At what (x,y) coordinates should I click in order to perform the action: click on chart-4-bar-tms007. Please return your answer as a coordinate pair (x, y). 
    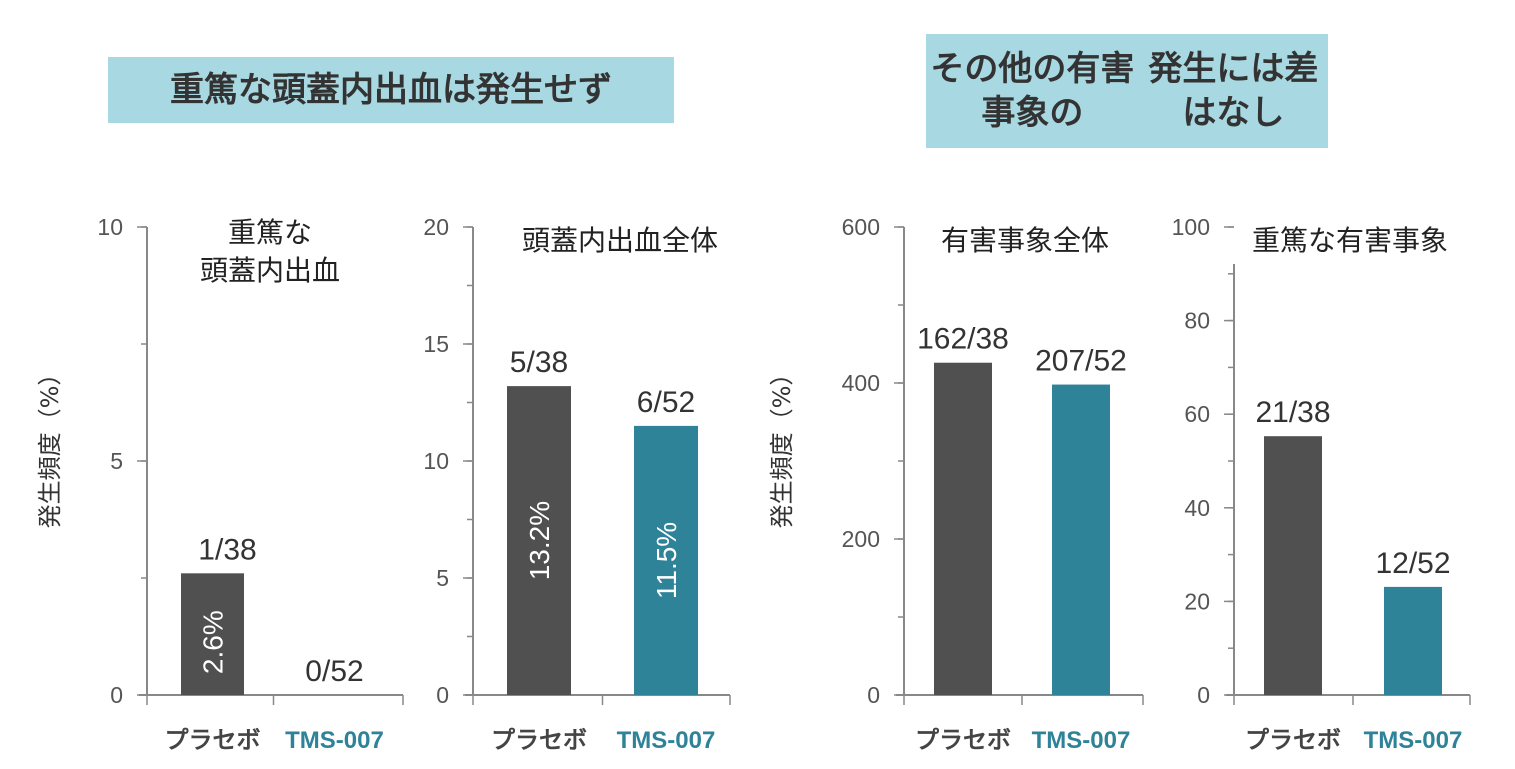
    Looking at the image, I should click on (1413, 640).